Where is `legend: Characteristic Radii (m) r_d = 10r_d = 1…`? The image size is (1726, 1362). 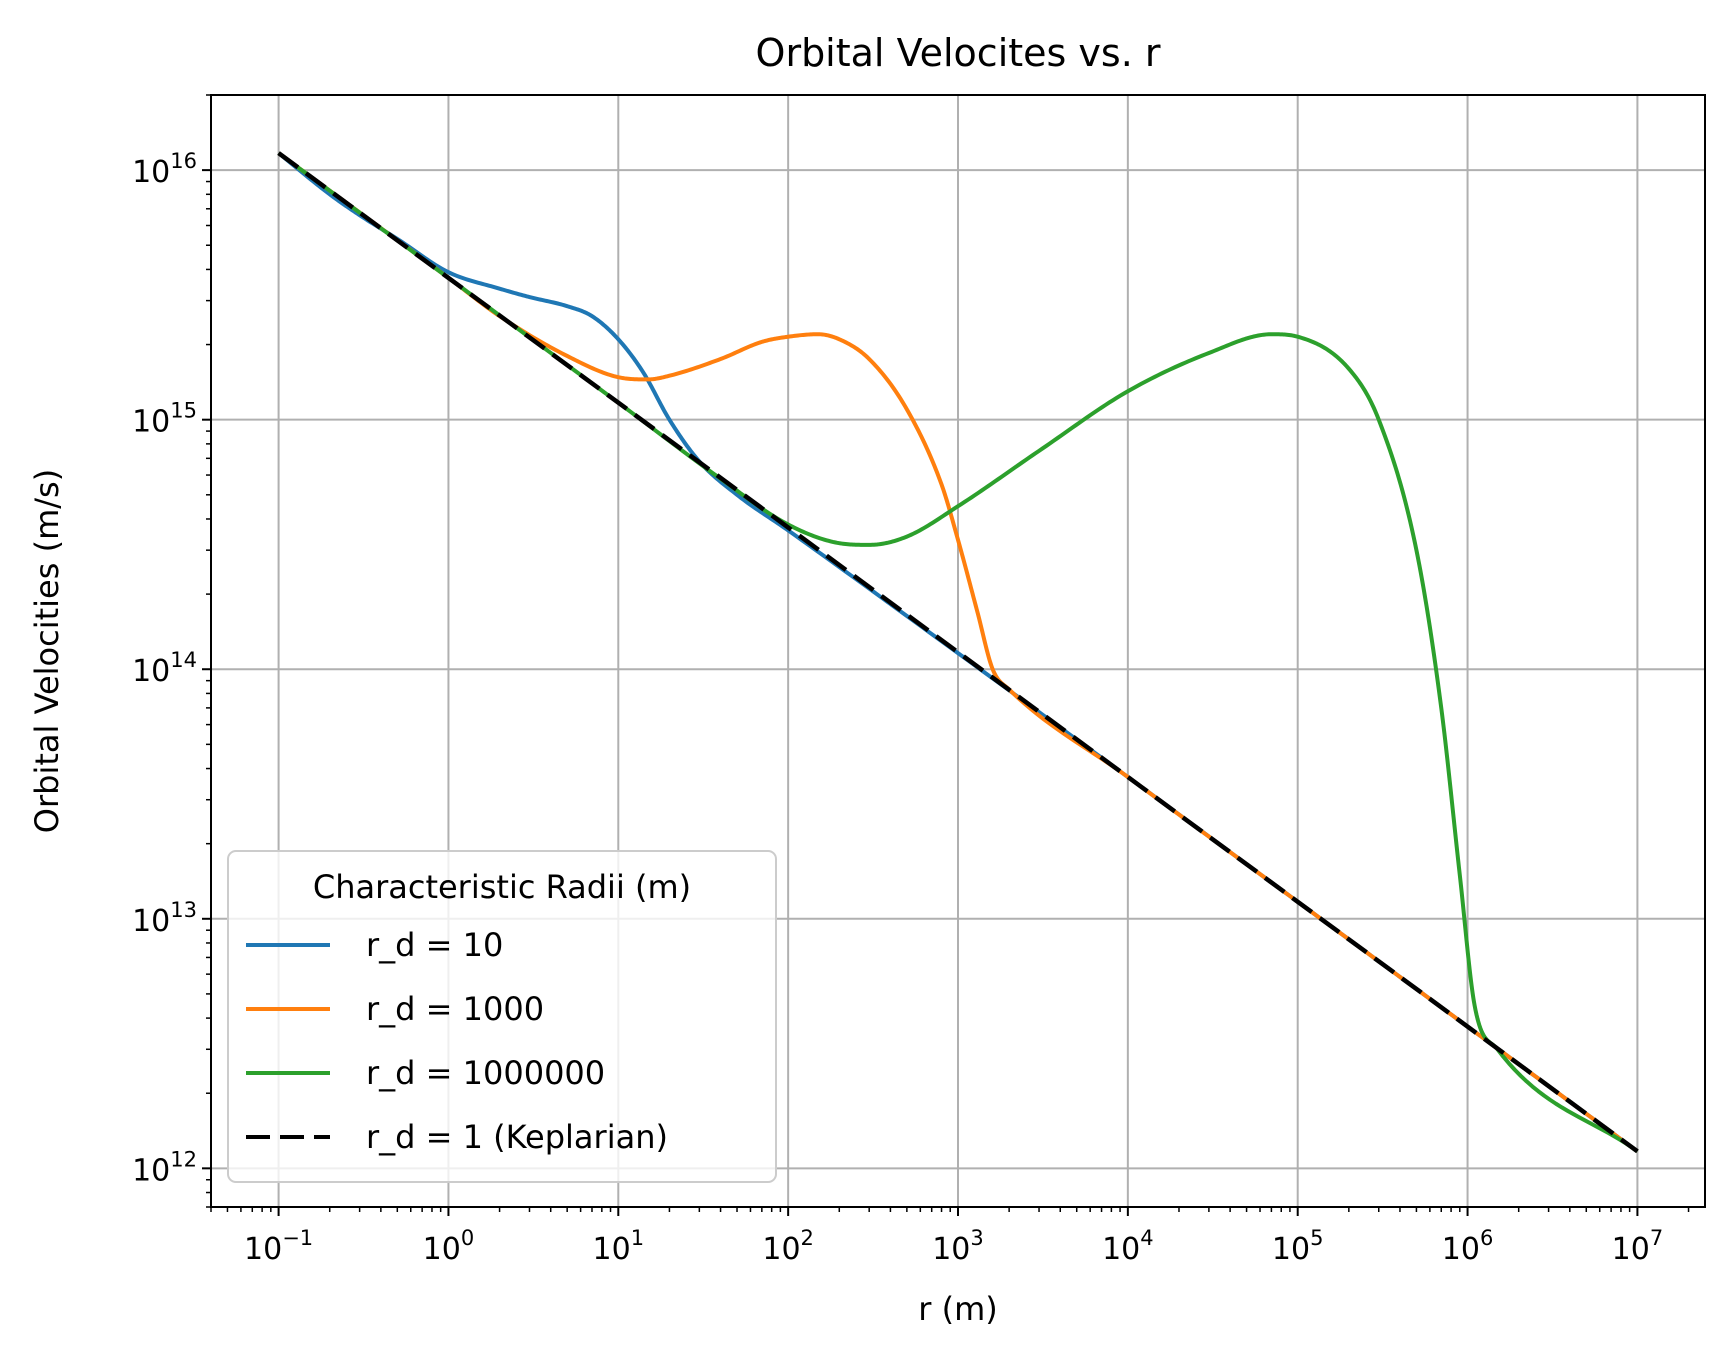
legend: Characteristic Radii (m) r_d = 10r_d = 1… is located at coordinates (502, 1016).